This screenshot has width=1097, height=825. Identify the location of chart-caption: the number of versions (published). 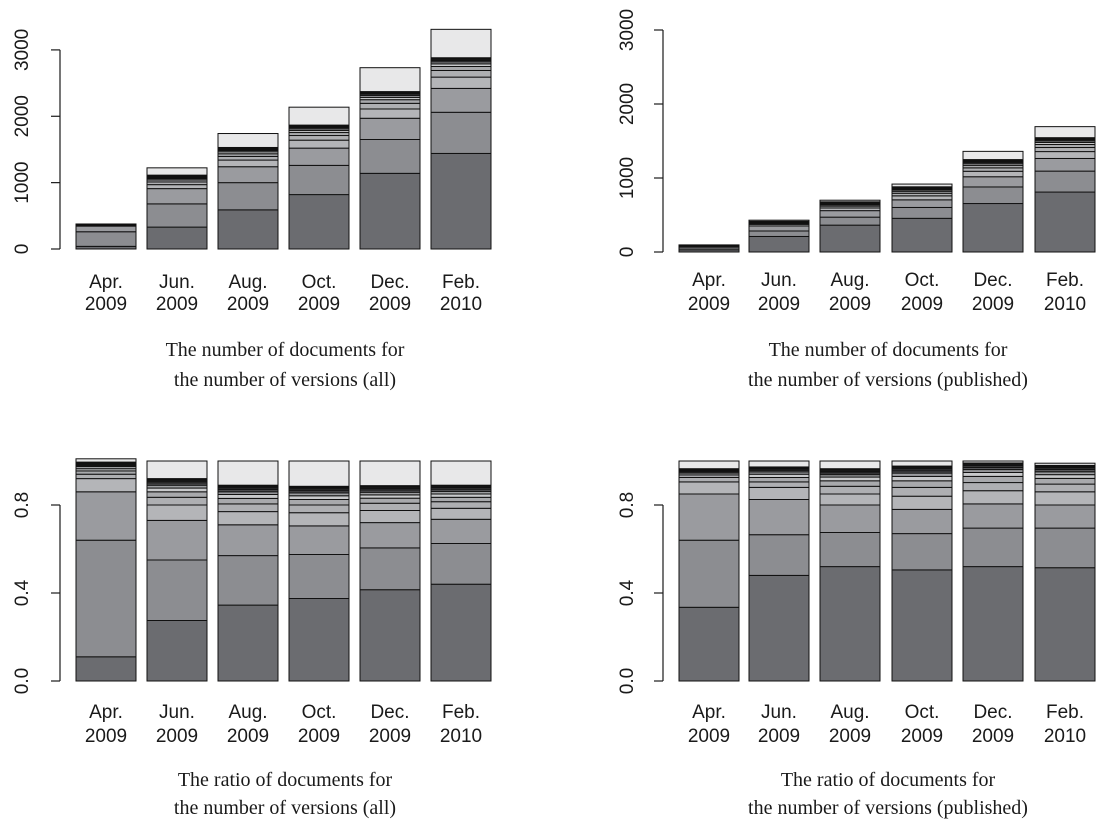
(888, 808).